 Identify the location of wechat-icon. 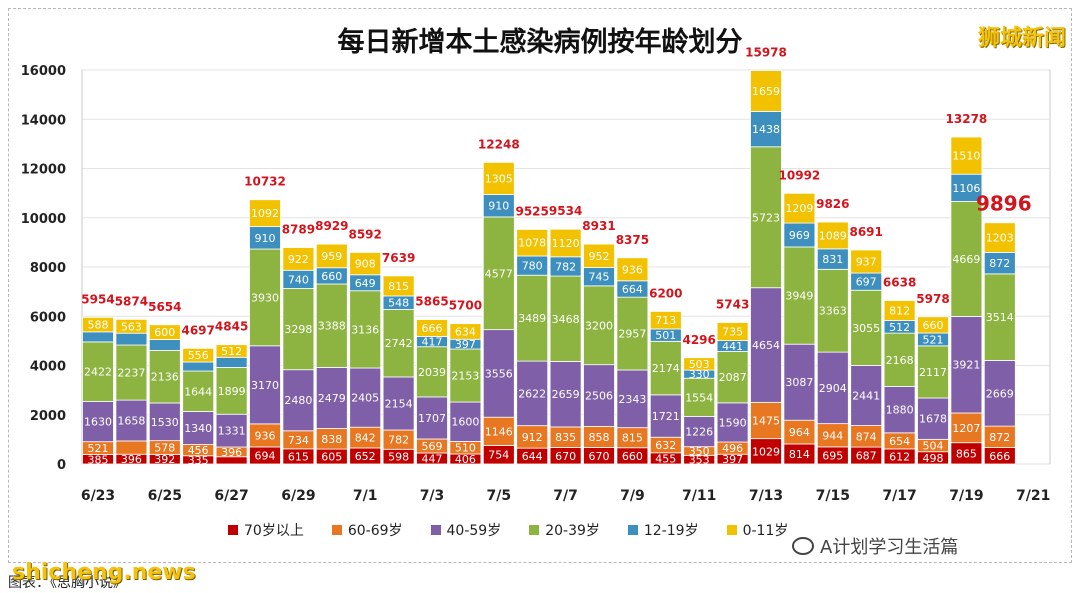
(803, 546).